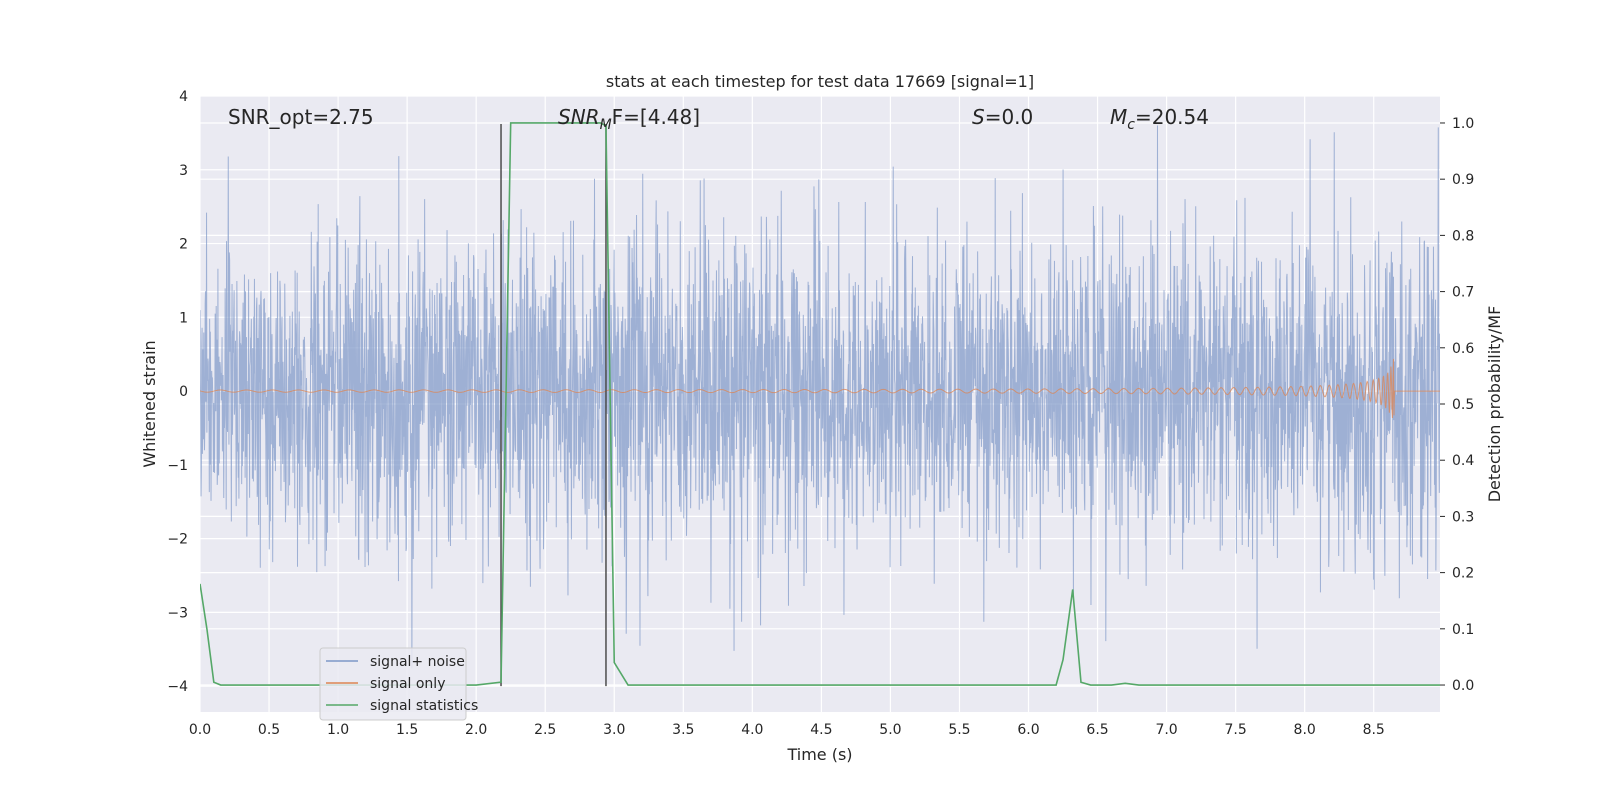 The width and height of the screenshot is (1600, 800). What do you see at coordinates (149, 403) in the screenshot?
I see `y-axis-label: Whitened strain` at bounding box center [149, 403].